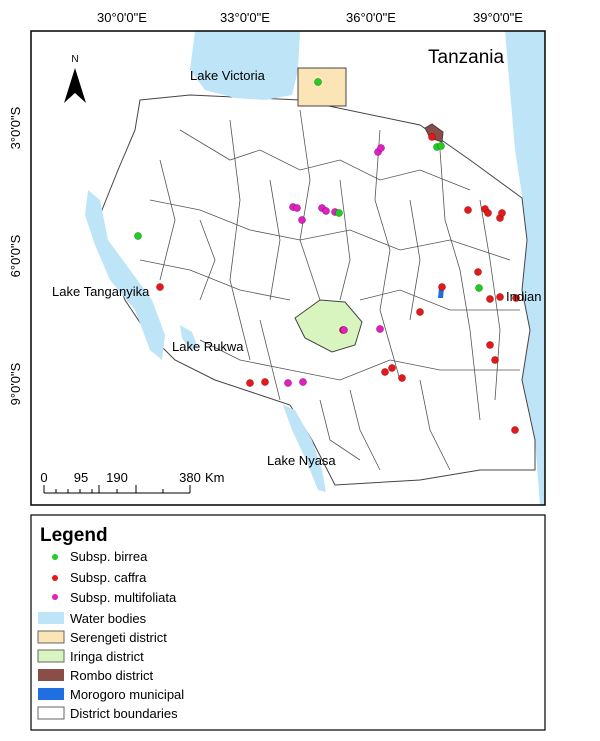 The height and width of the screenshot is (741, 600). Describe the element at coordinates (544, 296) in the screenshot. I see `label: Indian Ocean` at that location.